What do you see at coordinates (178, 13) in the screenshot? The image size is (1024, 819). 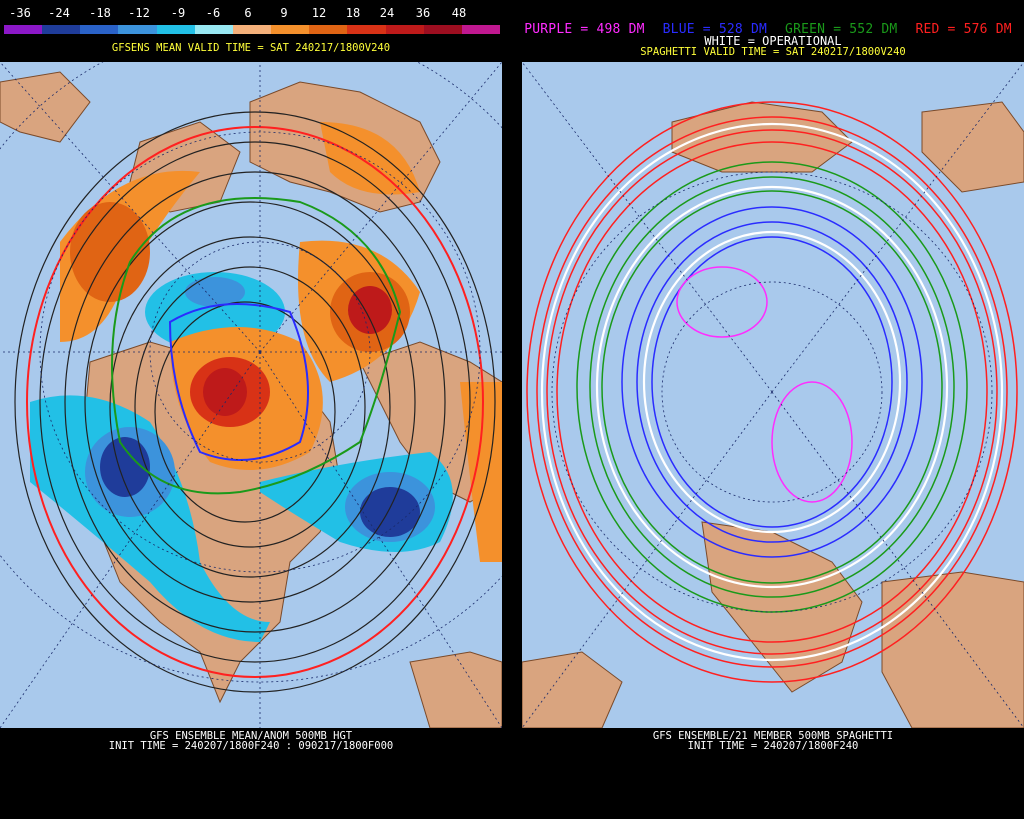 I see `colorbar-tick: -9` at bounding box center [178, 13].